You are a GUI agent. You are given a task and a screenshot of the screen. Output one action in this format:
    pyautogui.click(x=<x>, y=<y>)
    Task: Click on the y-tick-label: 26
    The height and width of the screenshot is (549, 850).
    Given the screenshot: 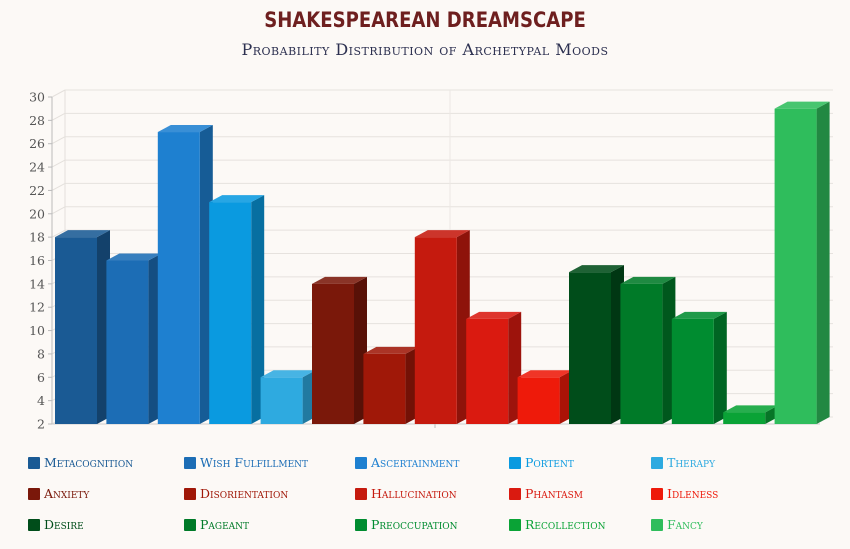 What is the action you would take?
    pyautogui.click(x=37, y=143)
    